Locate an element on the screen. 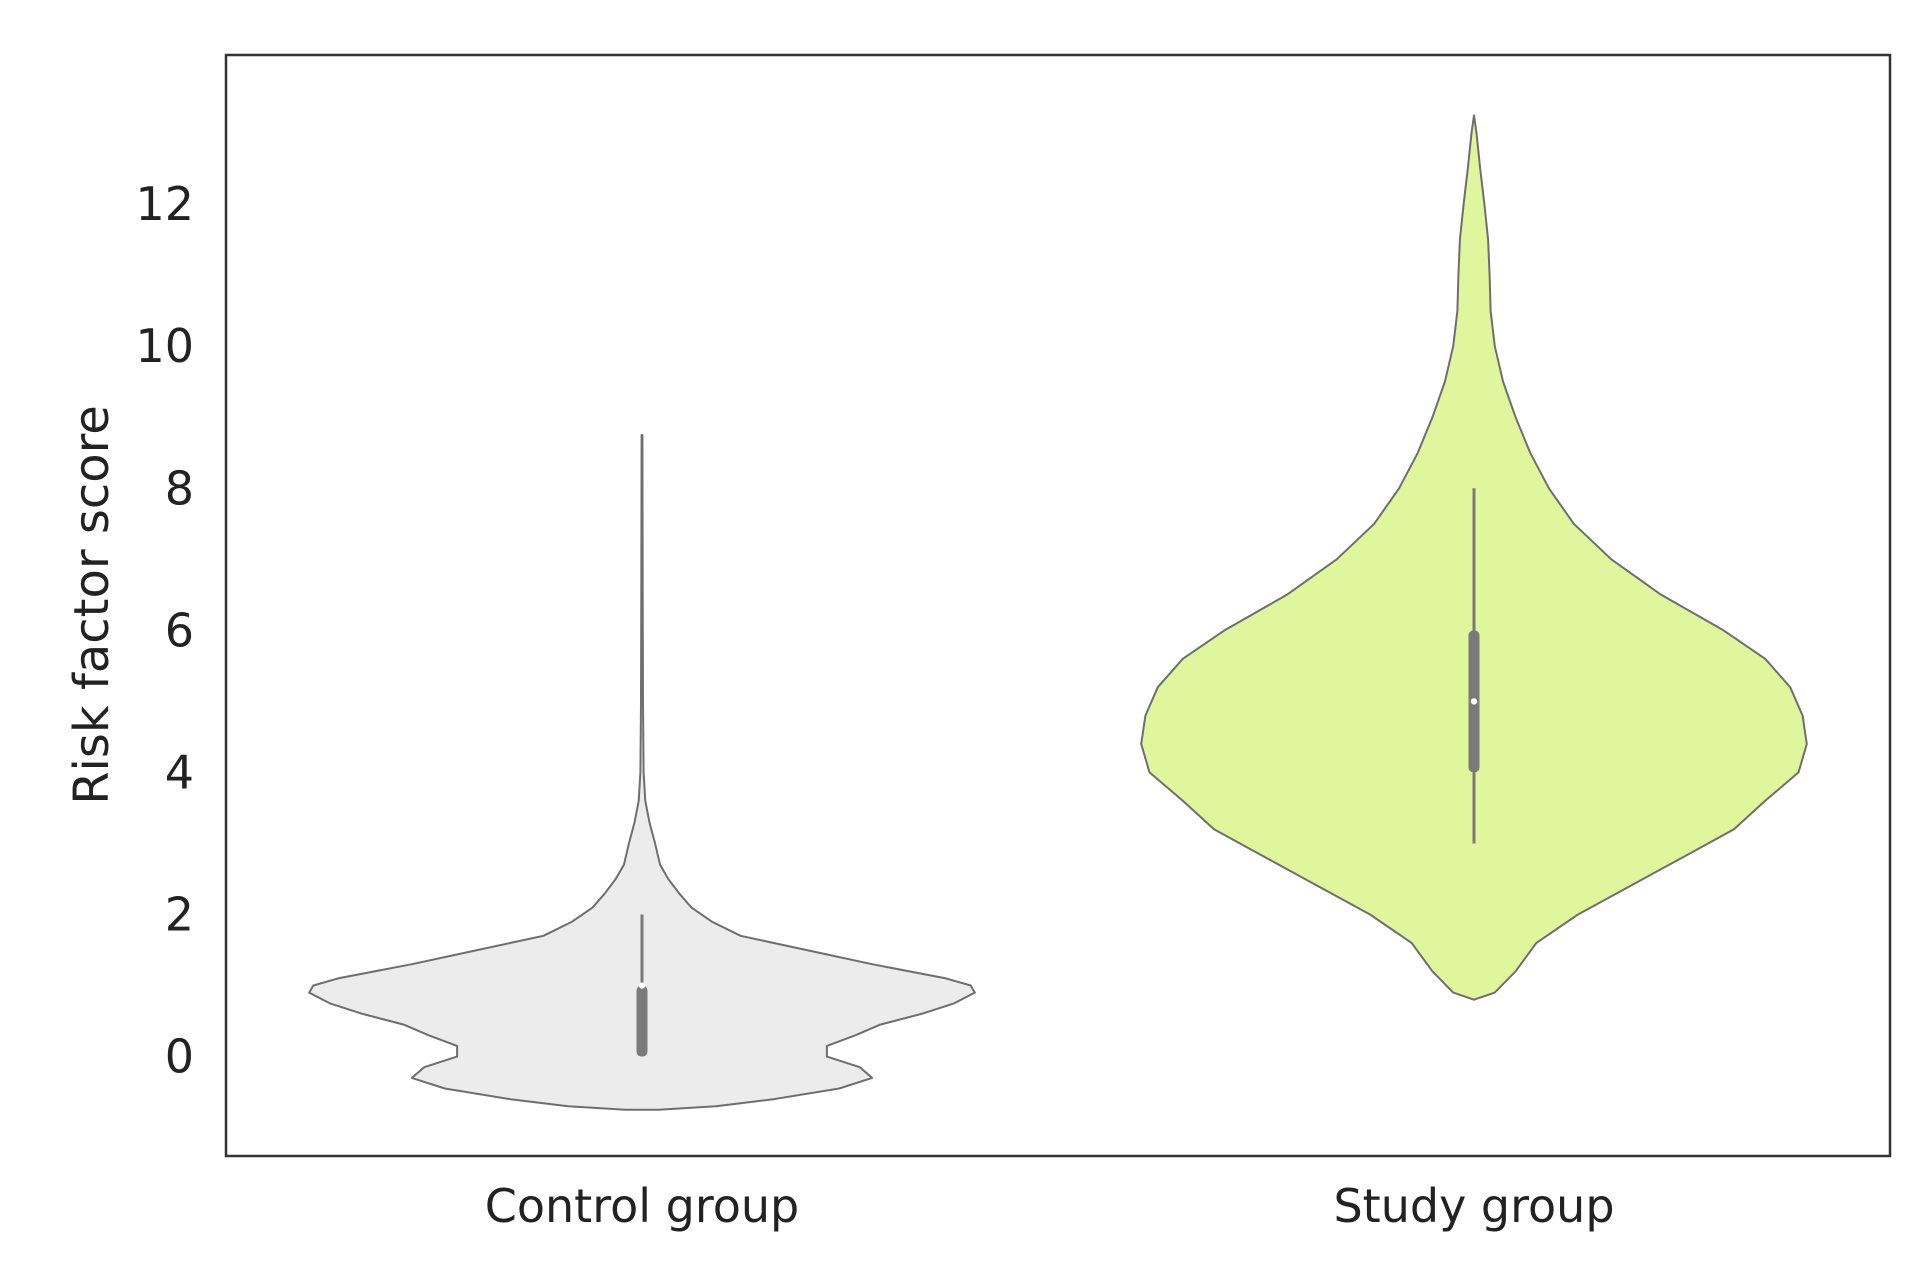  y-tick-label: 10 is located at coordinates (164, 346).